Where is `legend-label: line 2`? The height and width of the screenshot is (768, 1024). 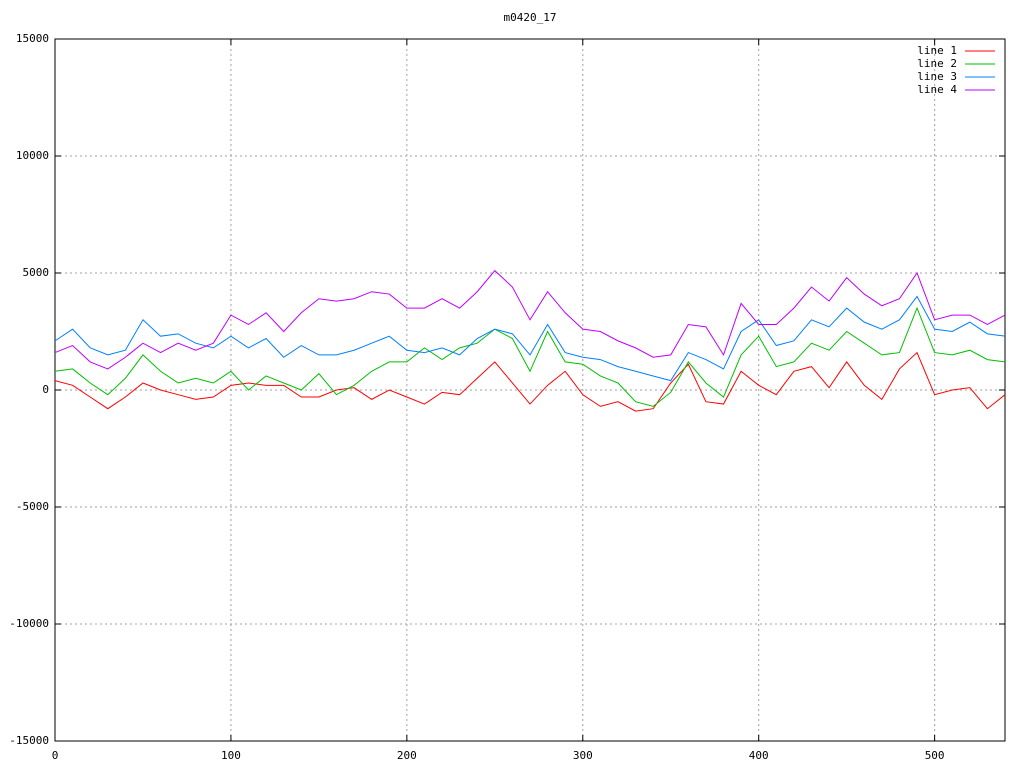
legend-label: line 2 is located at coordinates (937, 63).